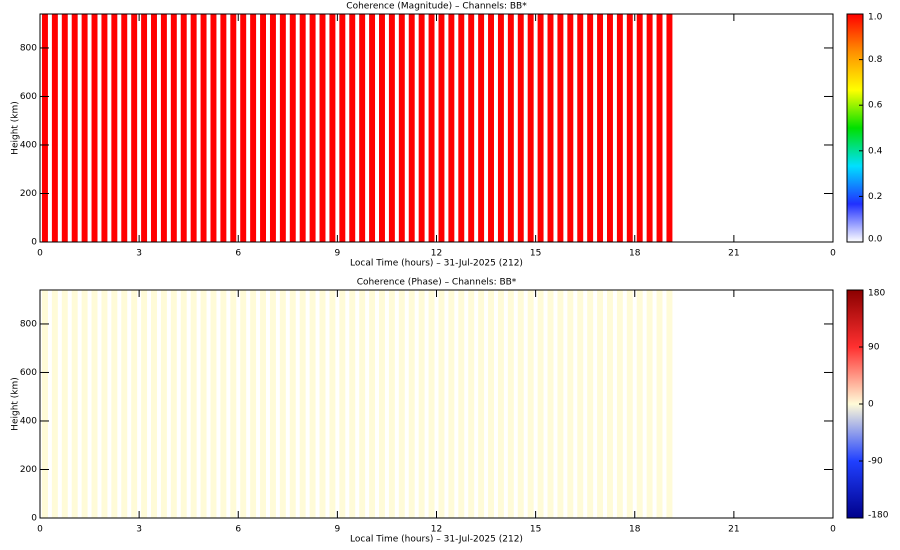 The width and height of the screenshot is (900, 550). What do you see at coordinates (875, 106) in the screenshot?
I see `colorbar-tick-label: 0.6` at bounding box center [875, 106].